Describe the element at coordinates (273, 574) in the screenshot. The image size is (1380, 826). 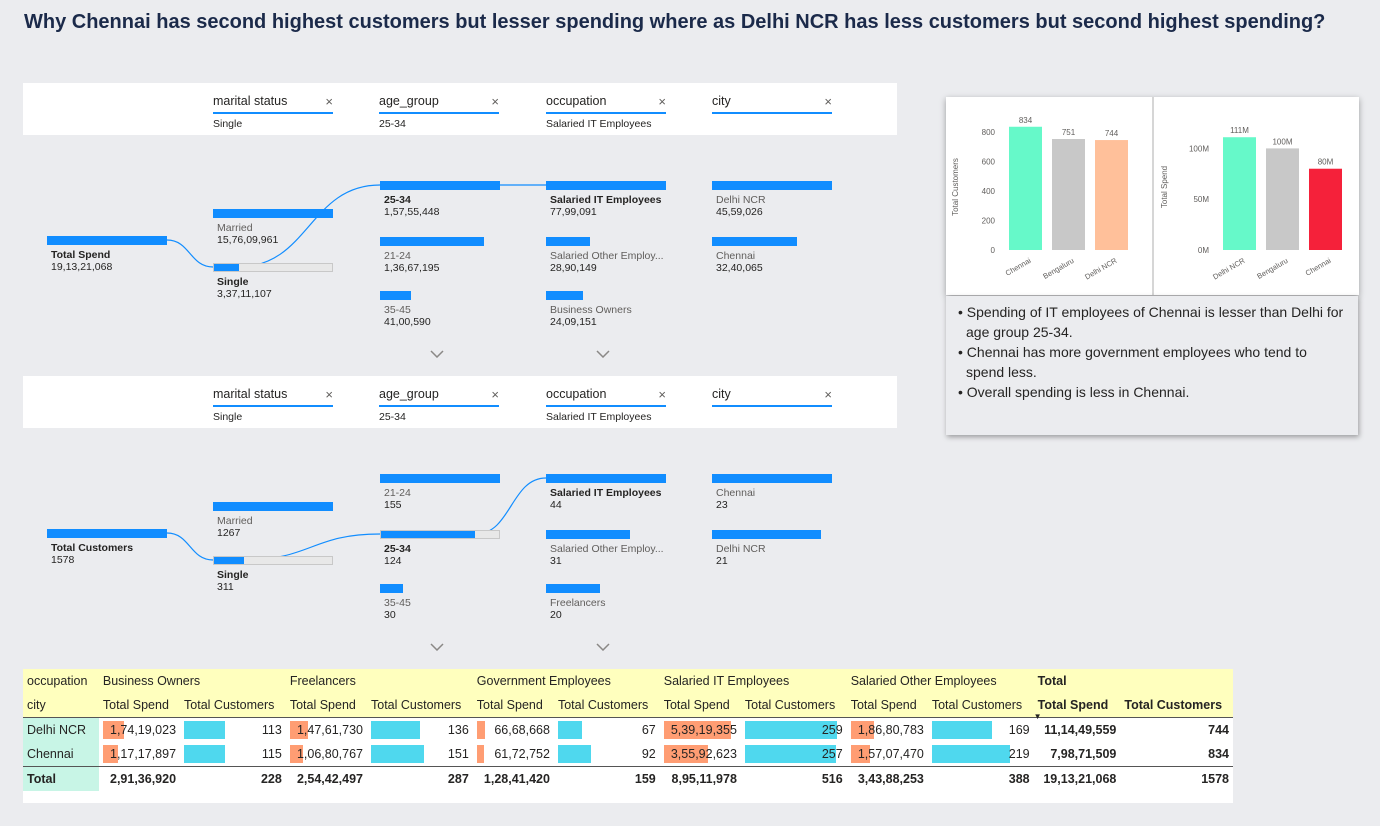
I see `customers-marital-node: Single 311` at that location.